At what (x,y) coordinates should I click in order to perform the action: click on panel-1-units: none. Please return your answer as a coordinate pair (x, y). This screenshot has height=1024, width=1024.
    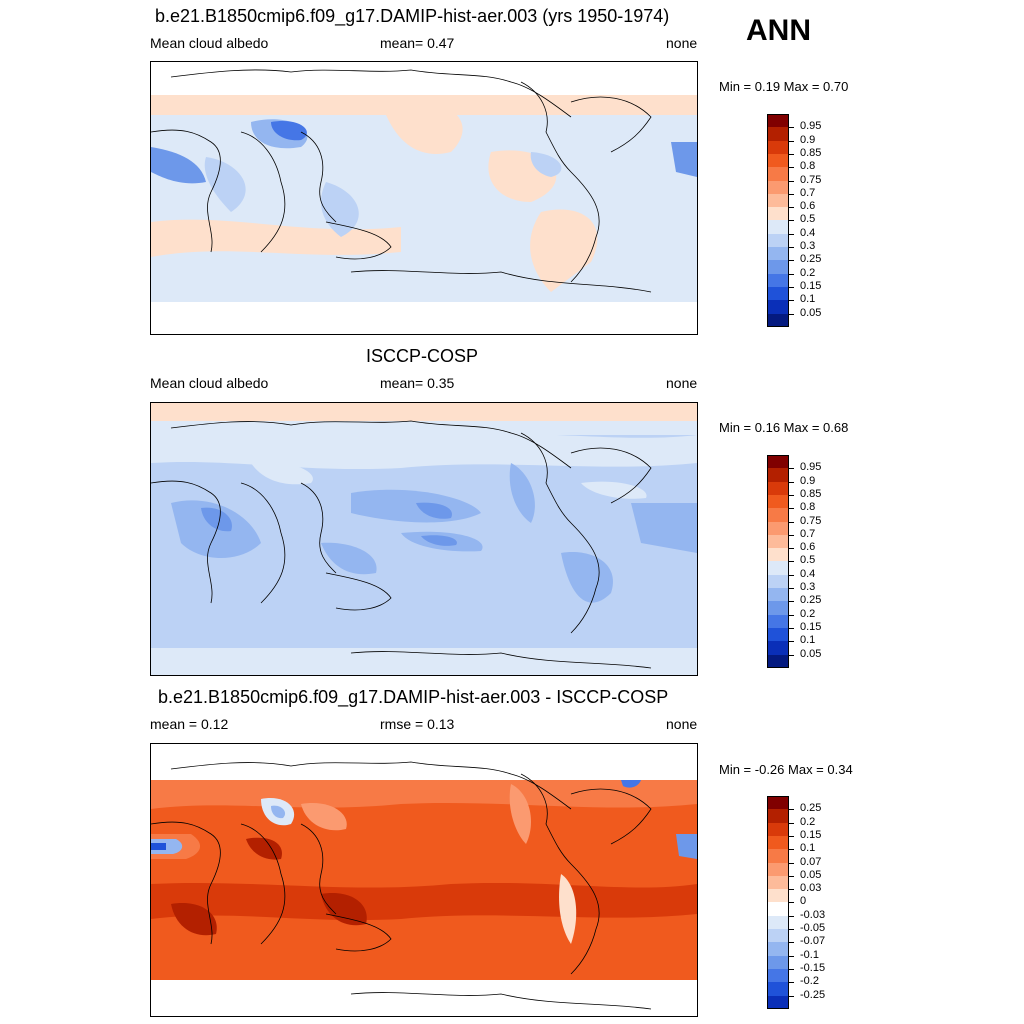
    Looking at the image, I should click on (682, 43).